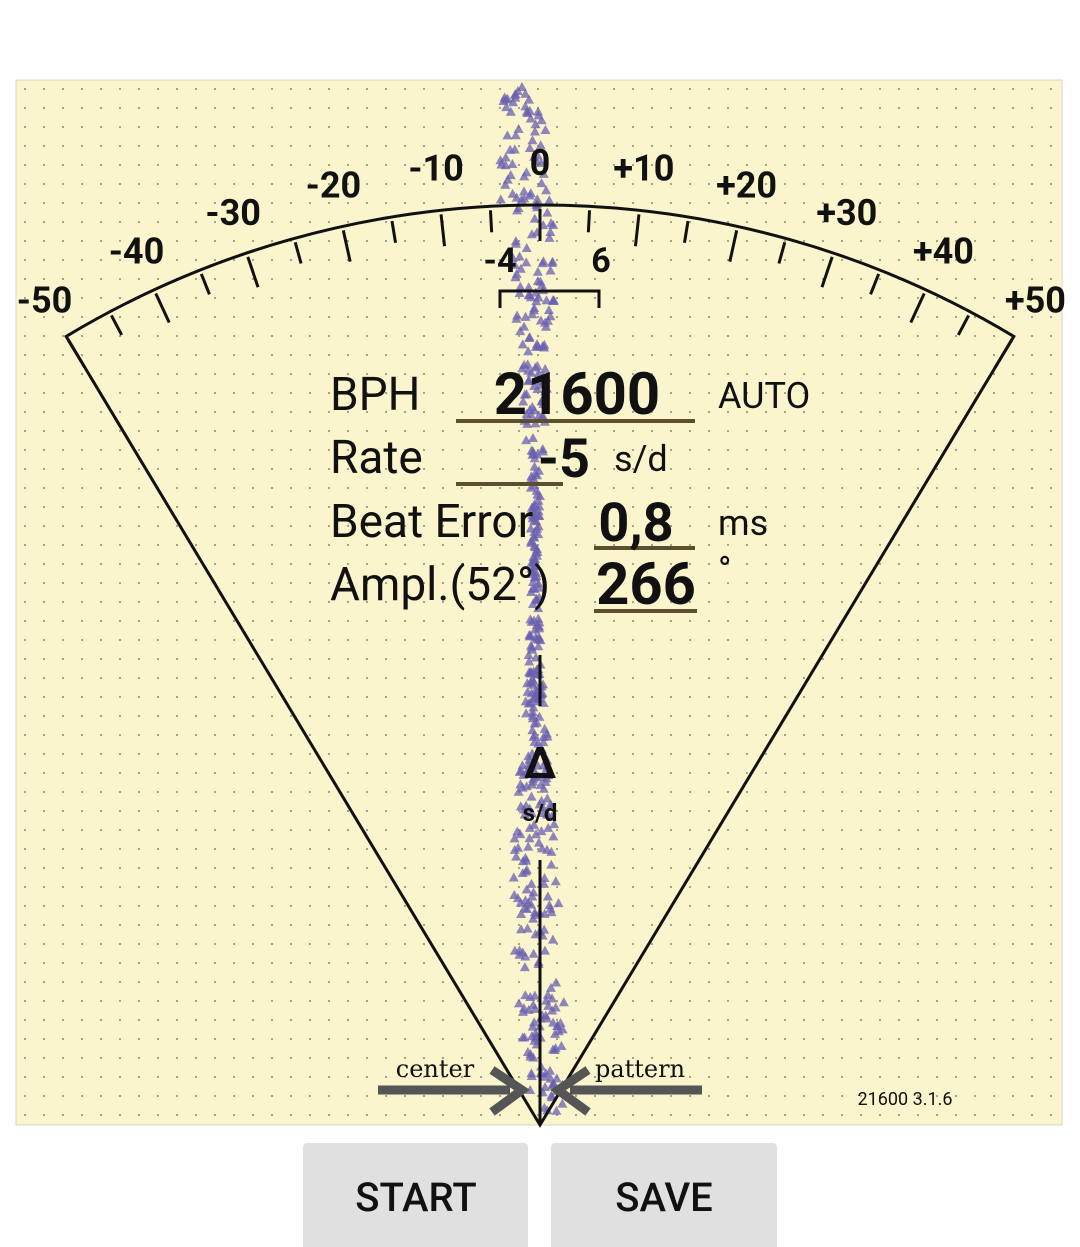 The width and height of the screenshot is (1080, 1247). What do you see at coordinates (564, 459) in the screenshot?
I see `readout-value: -5` at bounding box center [564, 459].